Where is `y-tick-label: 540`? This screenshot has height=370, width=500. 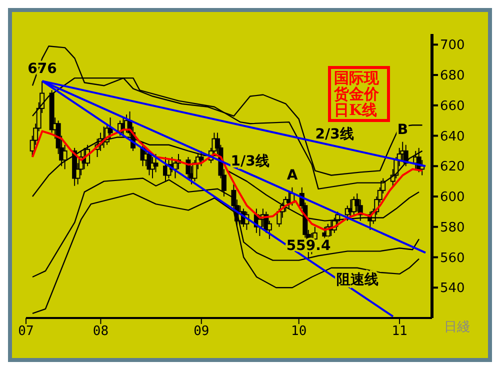
y-tick-label: 540 is located at coordinates (452, 288).